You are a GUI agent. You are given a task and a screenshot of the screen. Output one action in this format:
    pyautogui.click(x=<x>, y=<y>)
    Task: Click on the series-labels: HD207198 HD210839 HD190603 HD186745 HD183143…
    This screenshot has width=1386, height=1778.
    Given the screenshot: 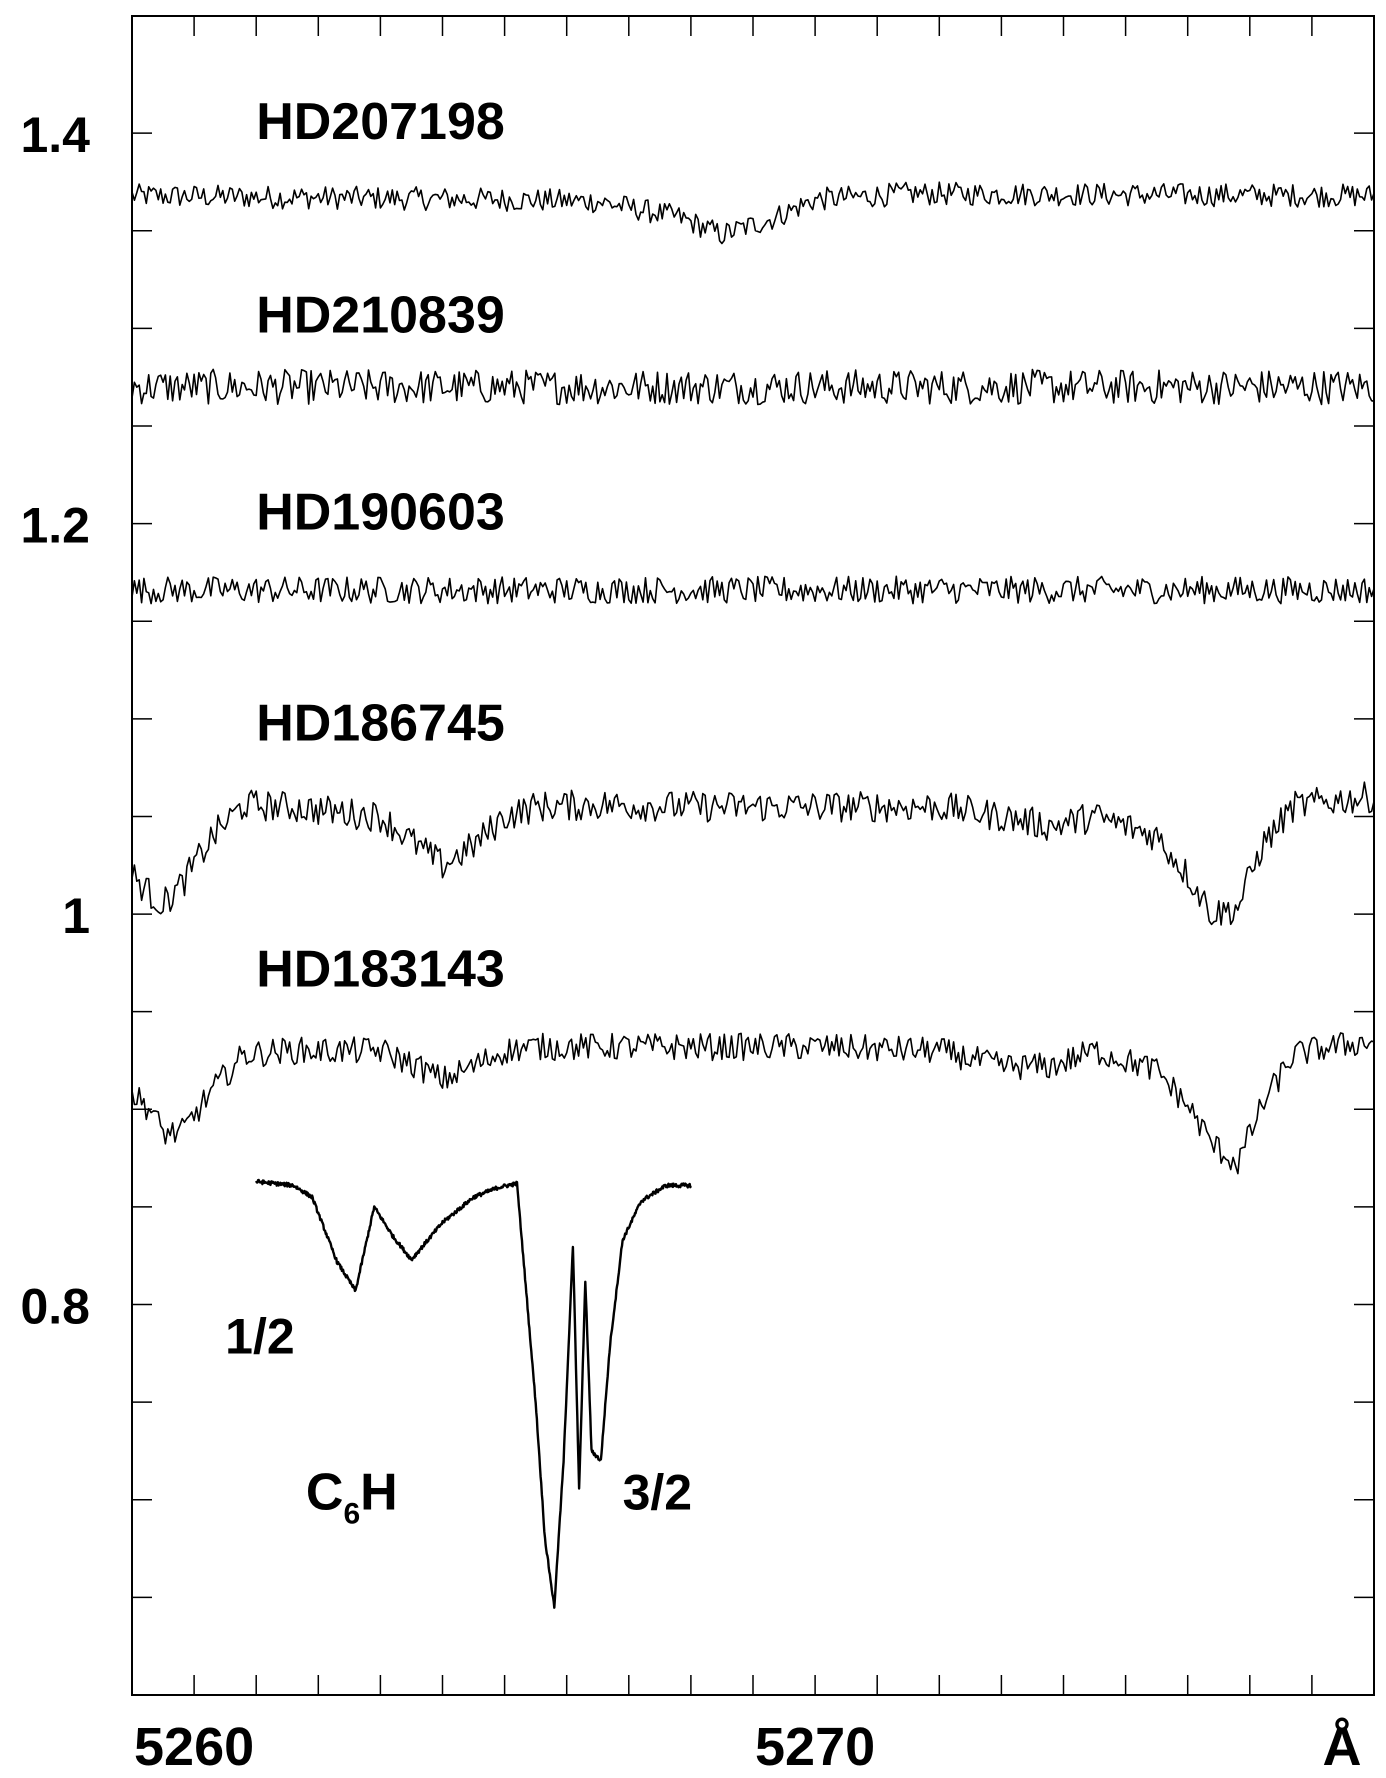 What is the action you would take?
    pyautogui.click(x=380, y=812)
    